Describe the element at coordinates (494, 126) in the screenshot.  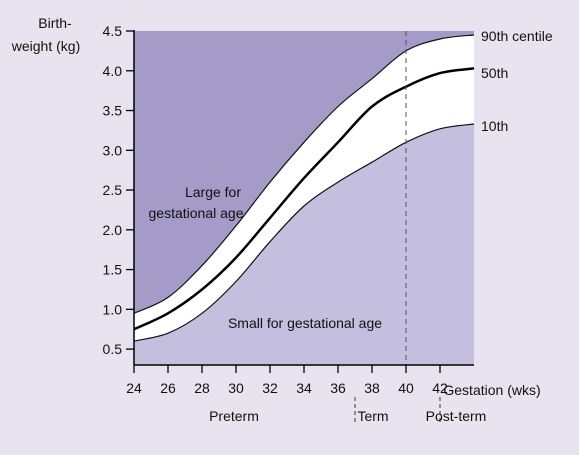
I see `legend-10th: 10th` at that location.